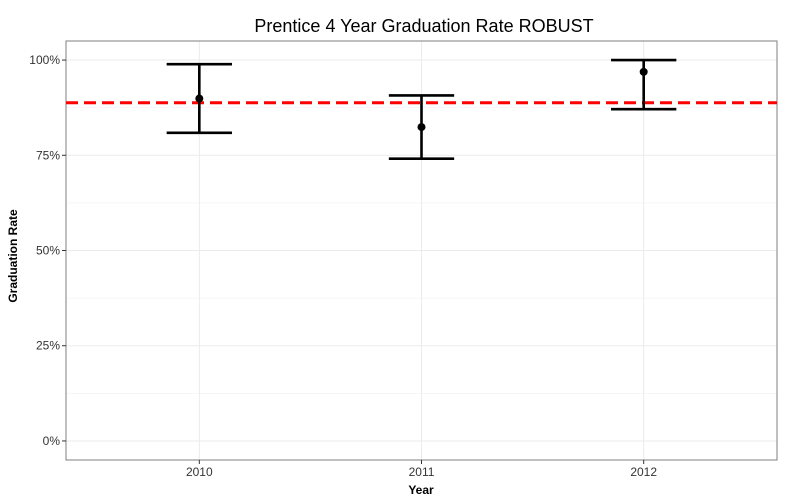 The width and height of the screenshot is (792, 504). Describe the element at coordinates (421, 490) in the screenshot. I see `x-axis-title: Year` at that location.